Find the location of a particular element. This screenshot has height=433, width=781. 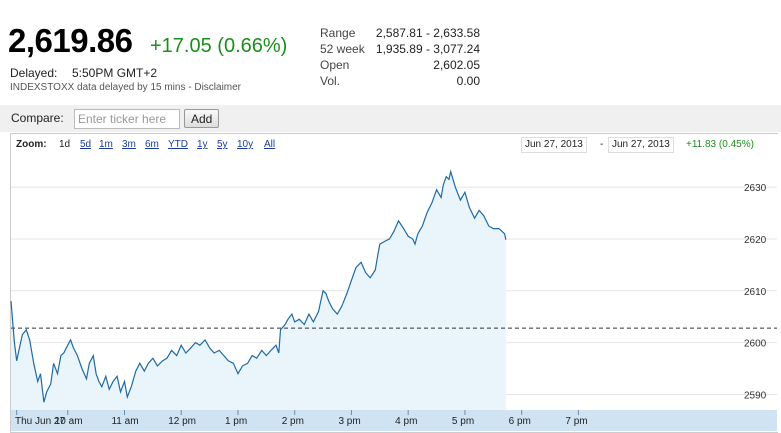

x-tick-label: Thu Jun 27 is located at coordinates (40, 421).